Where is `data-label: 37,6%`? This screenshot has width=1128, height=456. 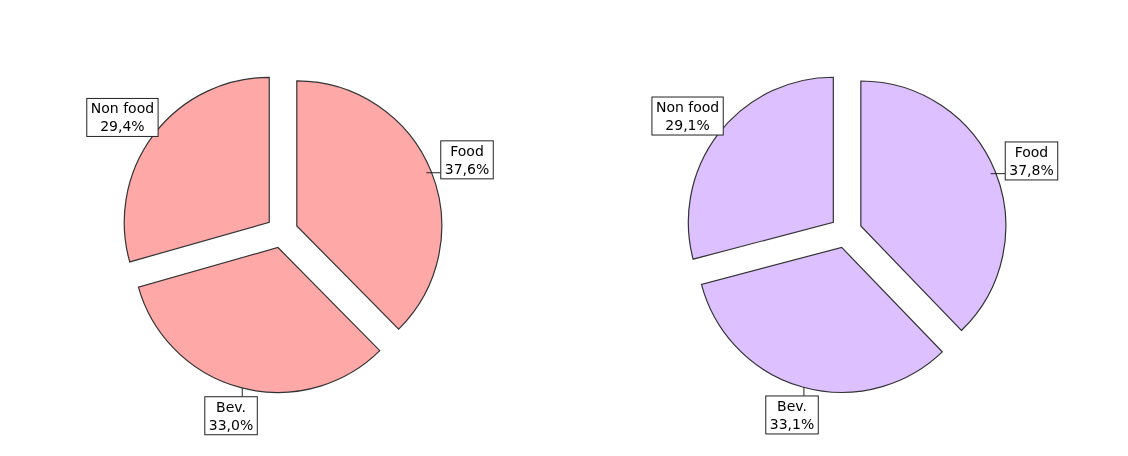
data-label: 37,6% is located at coordinates (467, 168).